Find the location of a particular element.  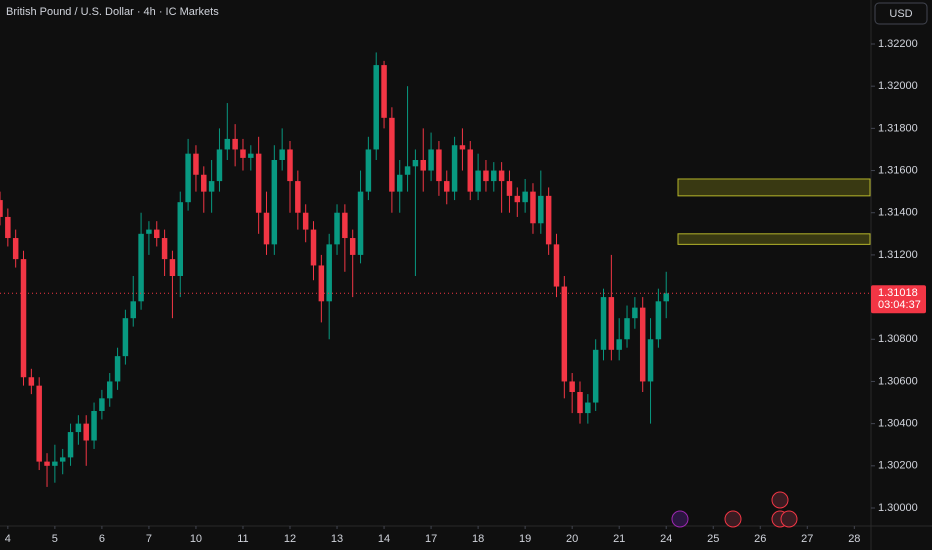

y-tick-label: 1.32200 is located at coordinates (898, 44).